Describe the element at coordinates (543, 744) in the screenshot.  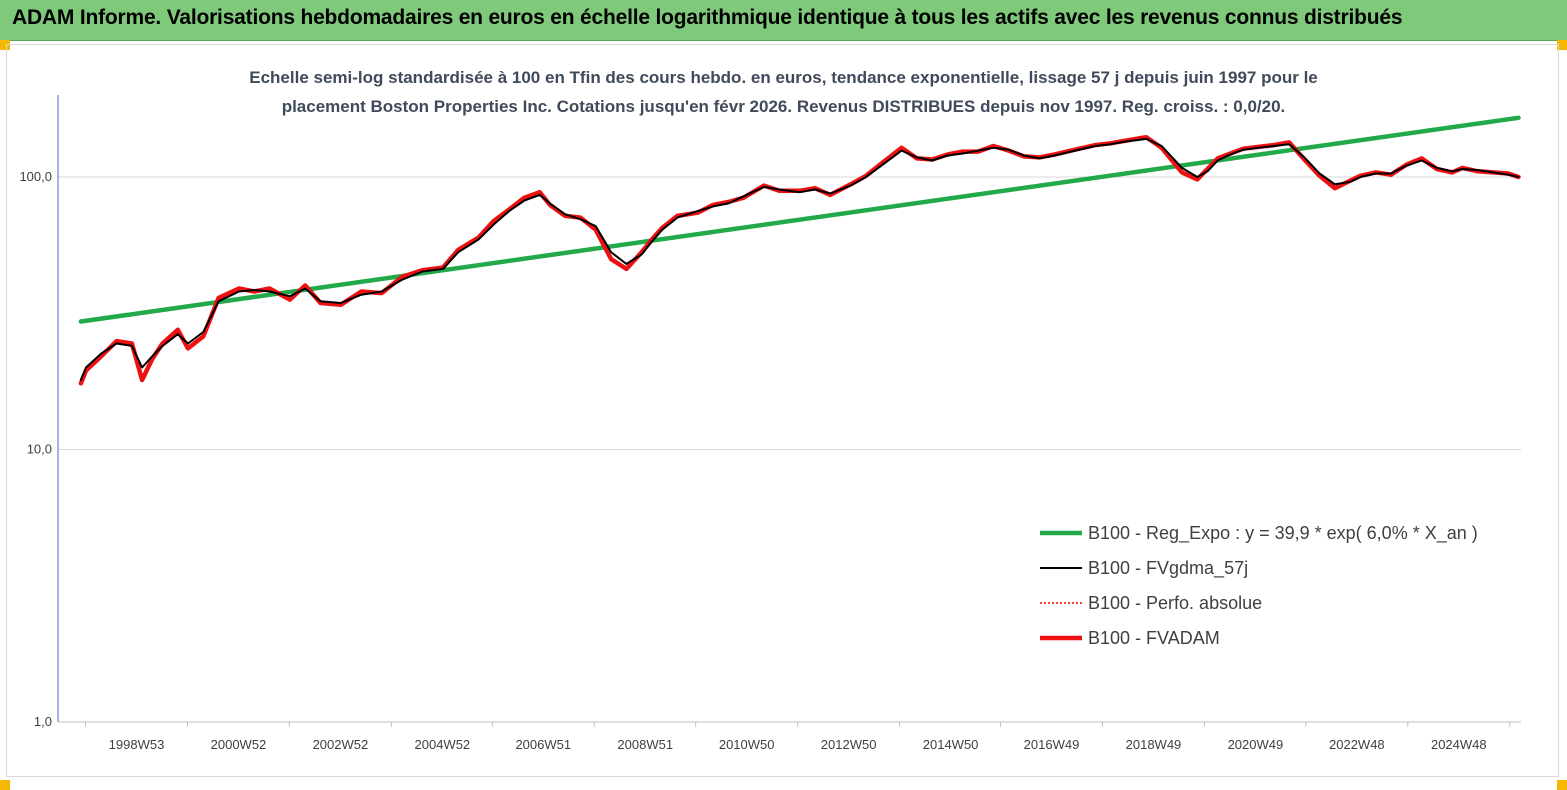
I see `x-tick-label: 2006W51` at that location.